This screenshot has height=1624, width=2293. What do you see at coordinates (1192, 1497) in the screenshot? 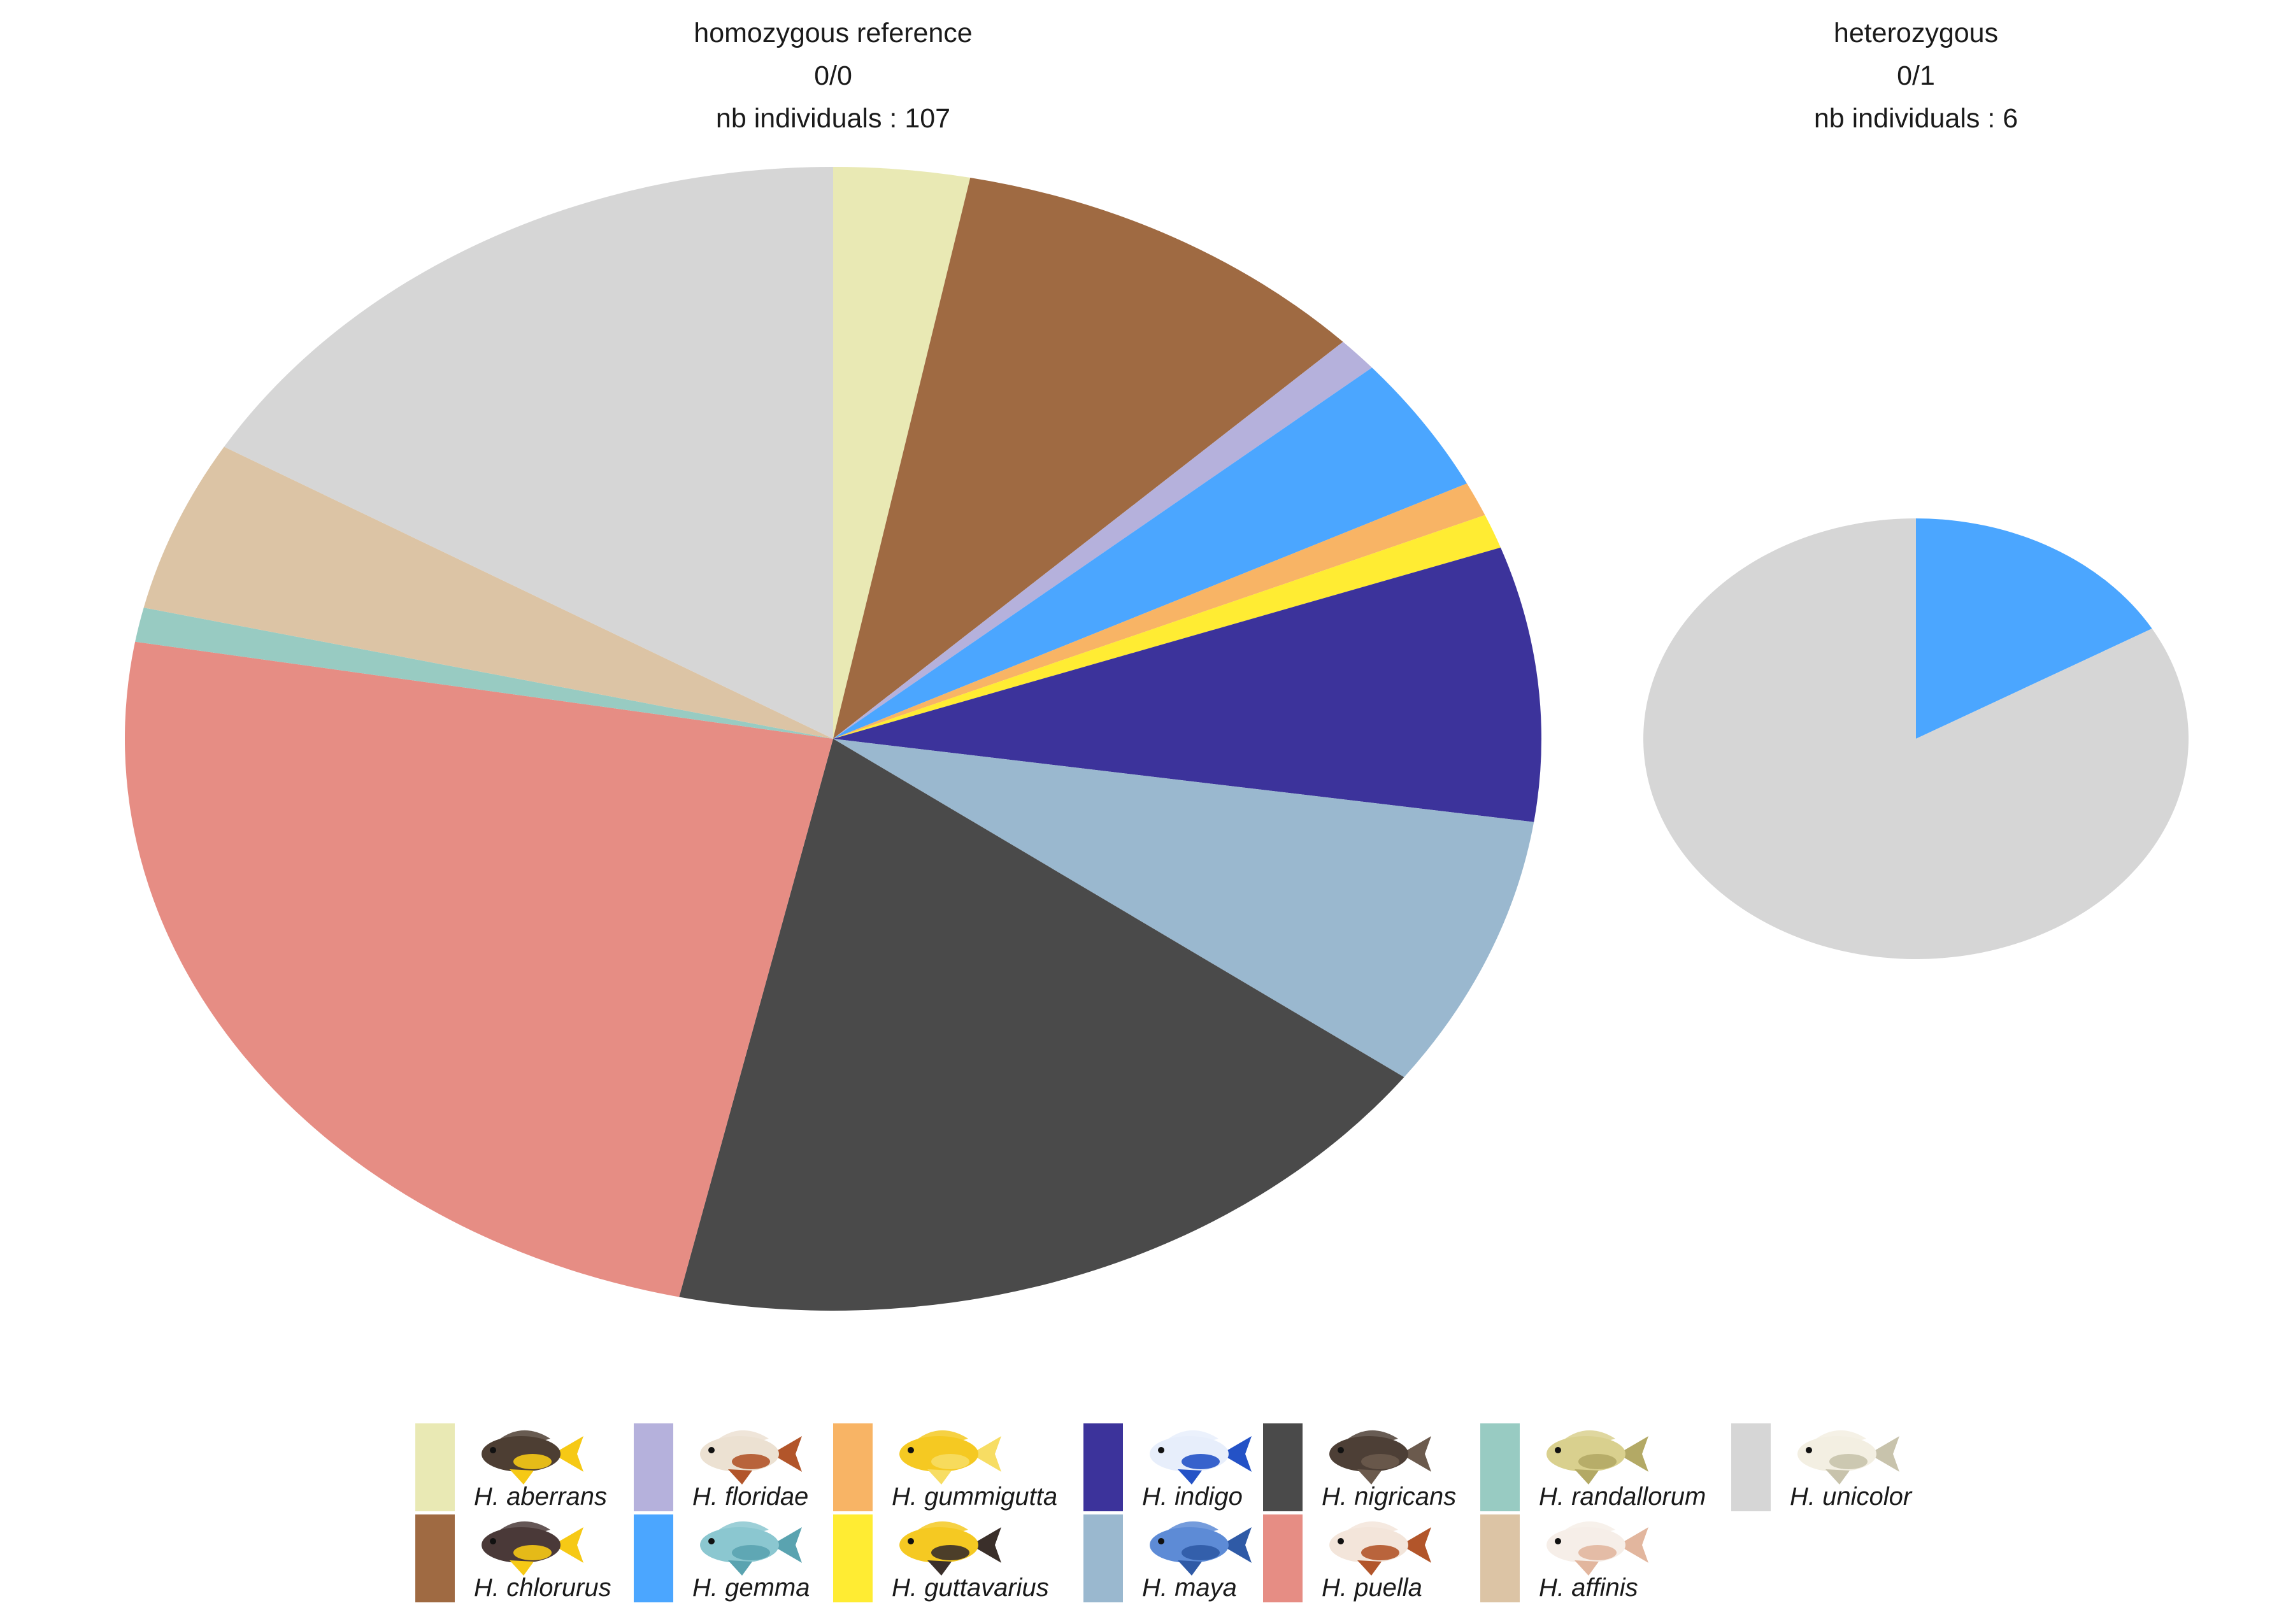
I see `legend-label: H. indigo` at bounding box center [1192, 1497].